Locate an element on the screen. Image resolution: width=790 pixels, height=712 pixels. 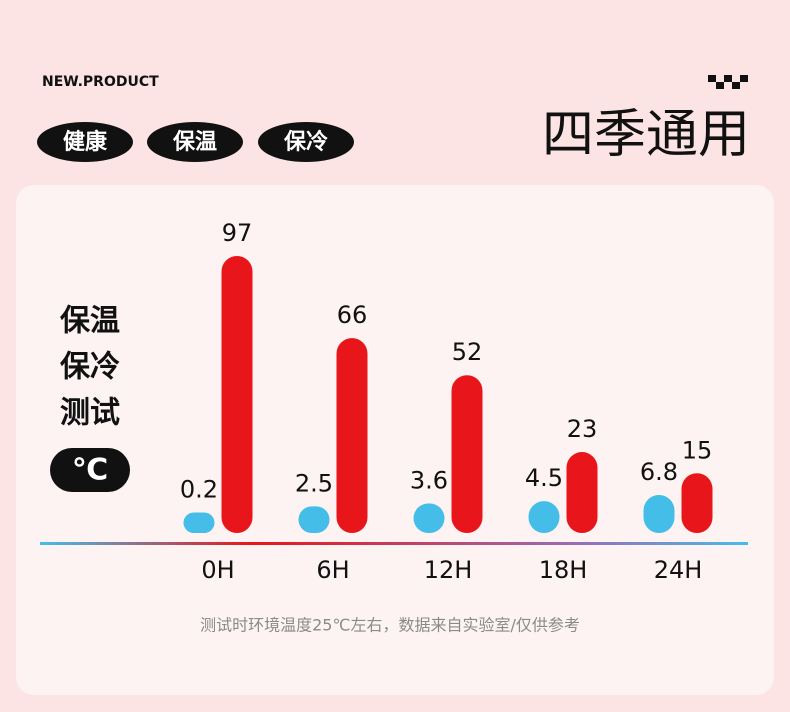
badges: 健康 保温 保冷 is located at coordinates (195, 142).